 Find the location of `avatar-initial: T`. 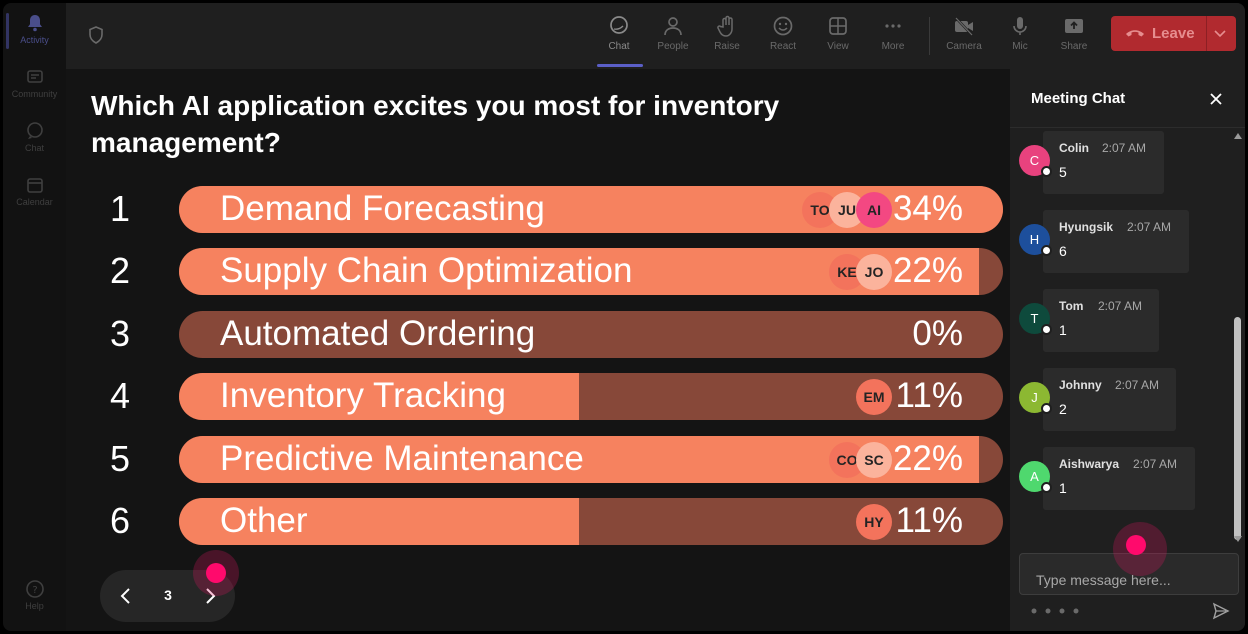

avatar-initial: T is located at coordinates (1034, 318).